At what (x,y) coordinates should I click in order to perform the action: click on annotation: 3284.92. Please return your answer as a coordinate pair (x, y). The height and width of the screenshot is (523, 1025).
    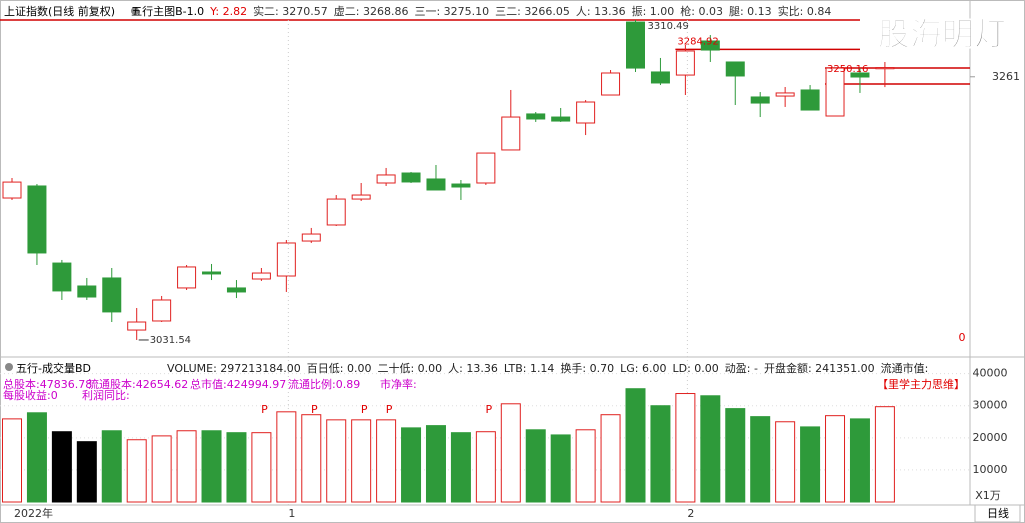
    Looking at the image, I should click on (697, 41).